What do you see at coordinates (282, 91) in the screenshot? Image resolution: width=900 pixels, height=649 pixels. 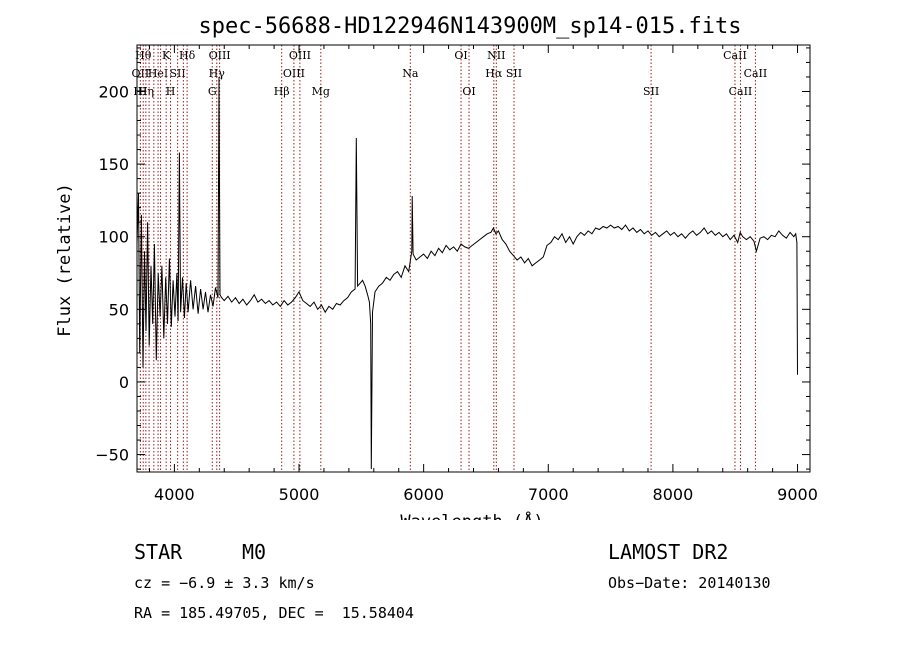 I see `line-label: Hβ` at bounding box center [282, 91].